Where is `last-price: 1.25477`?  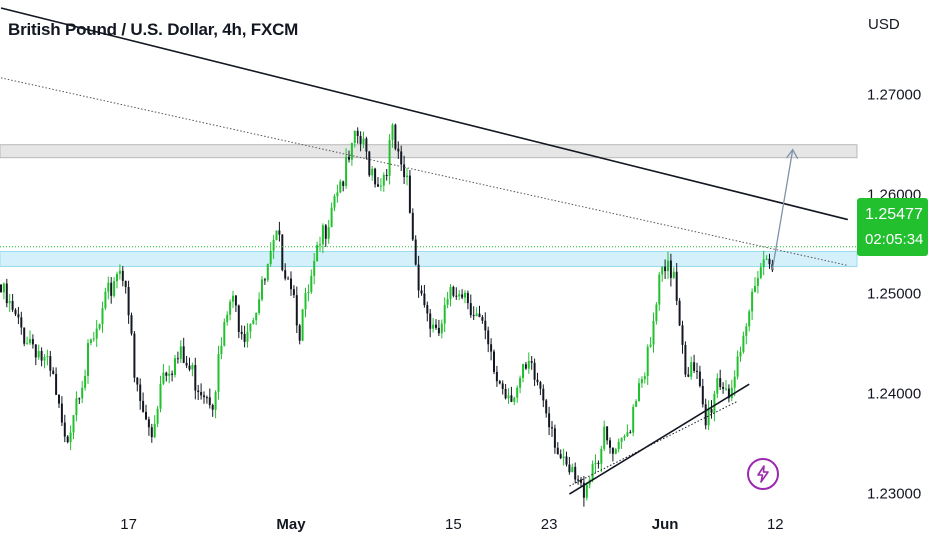 last-price: 1.25477 is located at coordinates (894, 214).